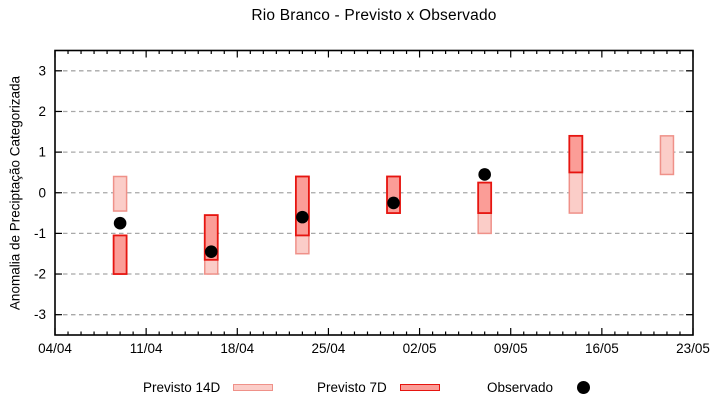  I want to click on legend-item-previsto-7d: Previsto 7D, so click(378, 387).